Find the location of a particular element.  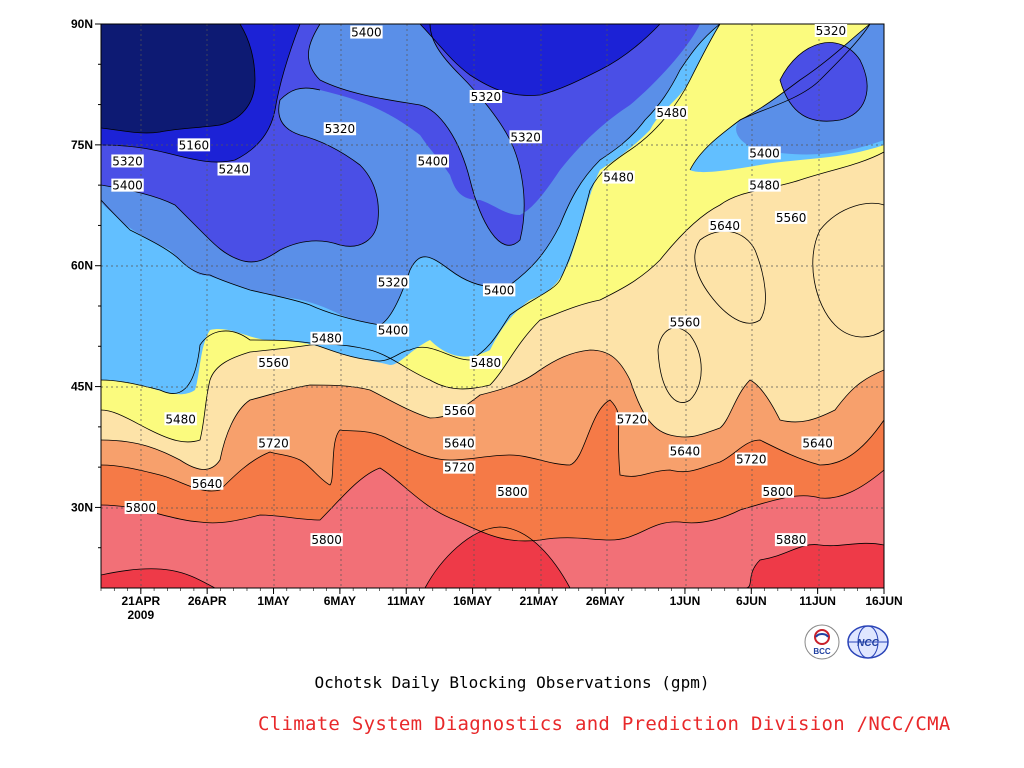

y-tick-label: 30N is located at coordinates (82, 507).